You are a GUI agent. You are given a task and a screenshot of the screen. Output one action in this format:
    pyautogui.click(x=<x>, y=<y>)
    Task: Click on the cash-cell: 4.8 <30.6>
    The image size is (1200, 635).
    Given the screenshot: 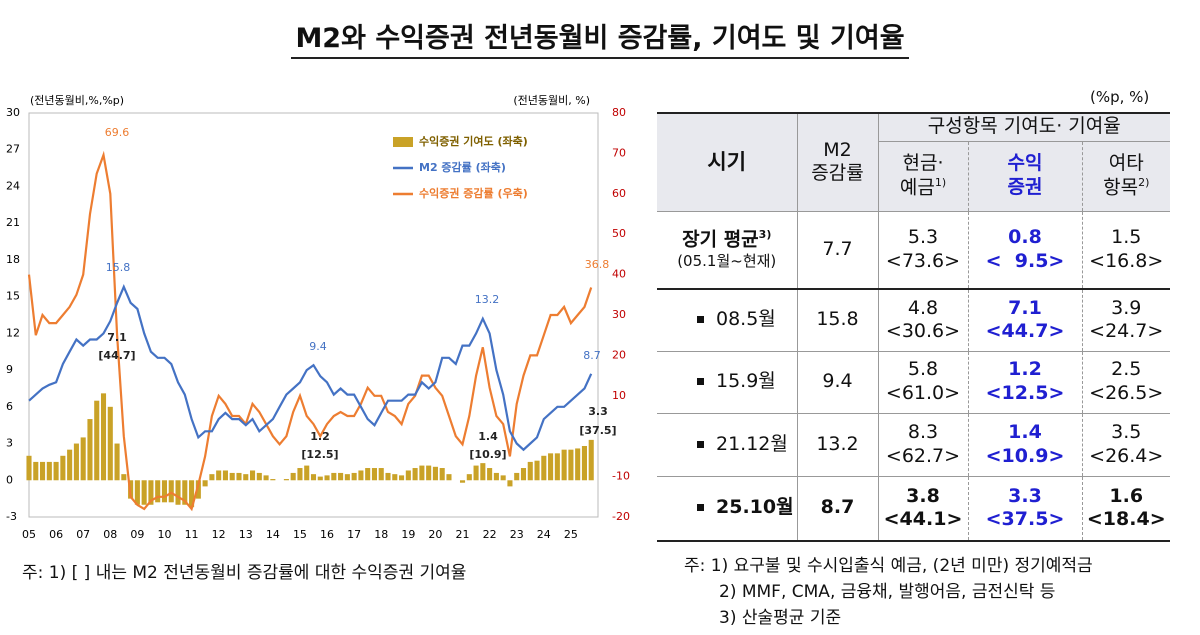 What is the action you would take?
    pyautogui.click(x=923, y=320)
    